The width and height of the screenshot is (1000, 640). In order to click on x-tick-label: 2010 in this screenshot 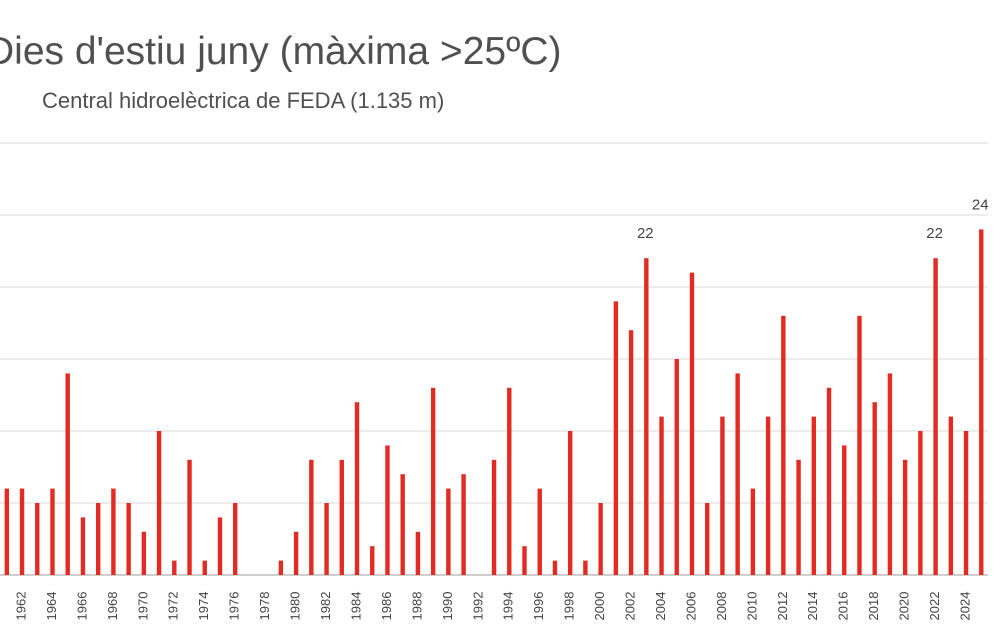, I will do `click(751, 606)`.